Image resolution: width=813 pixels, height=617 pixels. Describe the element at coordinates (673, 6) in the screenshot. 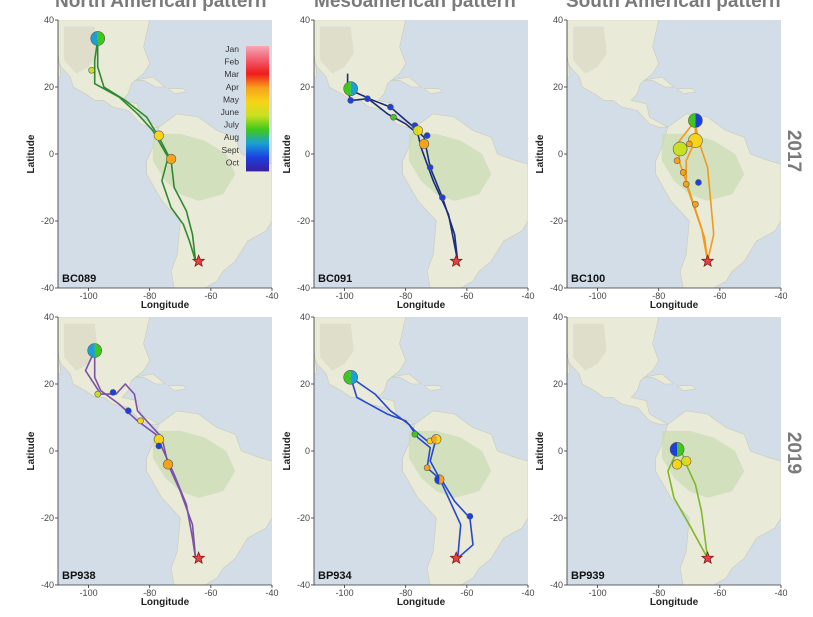

I see `column-title-south-american: South American pattern` at that location.